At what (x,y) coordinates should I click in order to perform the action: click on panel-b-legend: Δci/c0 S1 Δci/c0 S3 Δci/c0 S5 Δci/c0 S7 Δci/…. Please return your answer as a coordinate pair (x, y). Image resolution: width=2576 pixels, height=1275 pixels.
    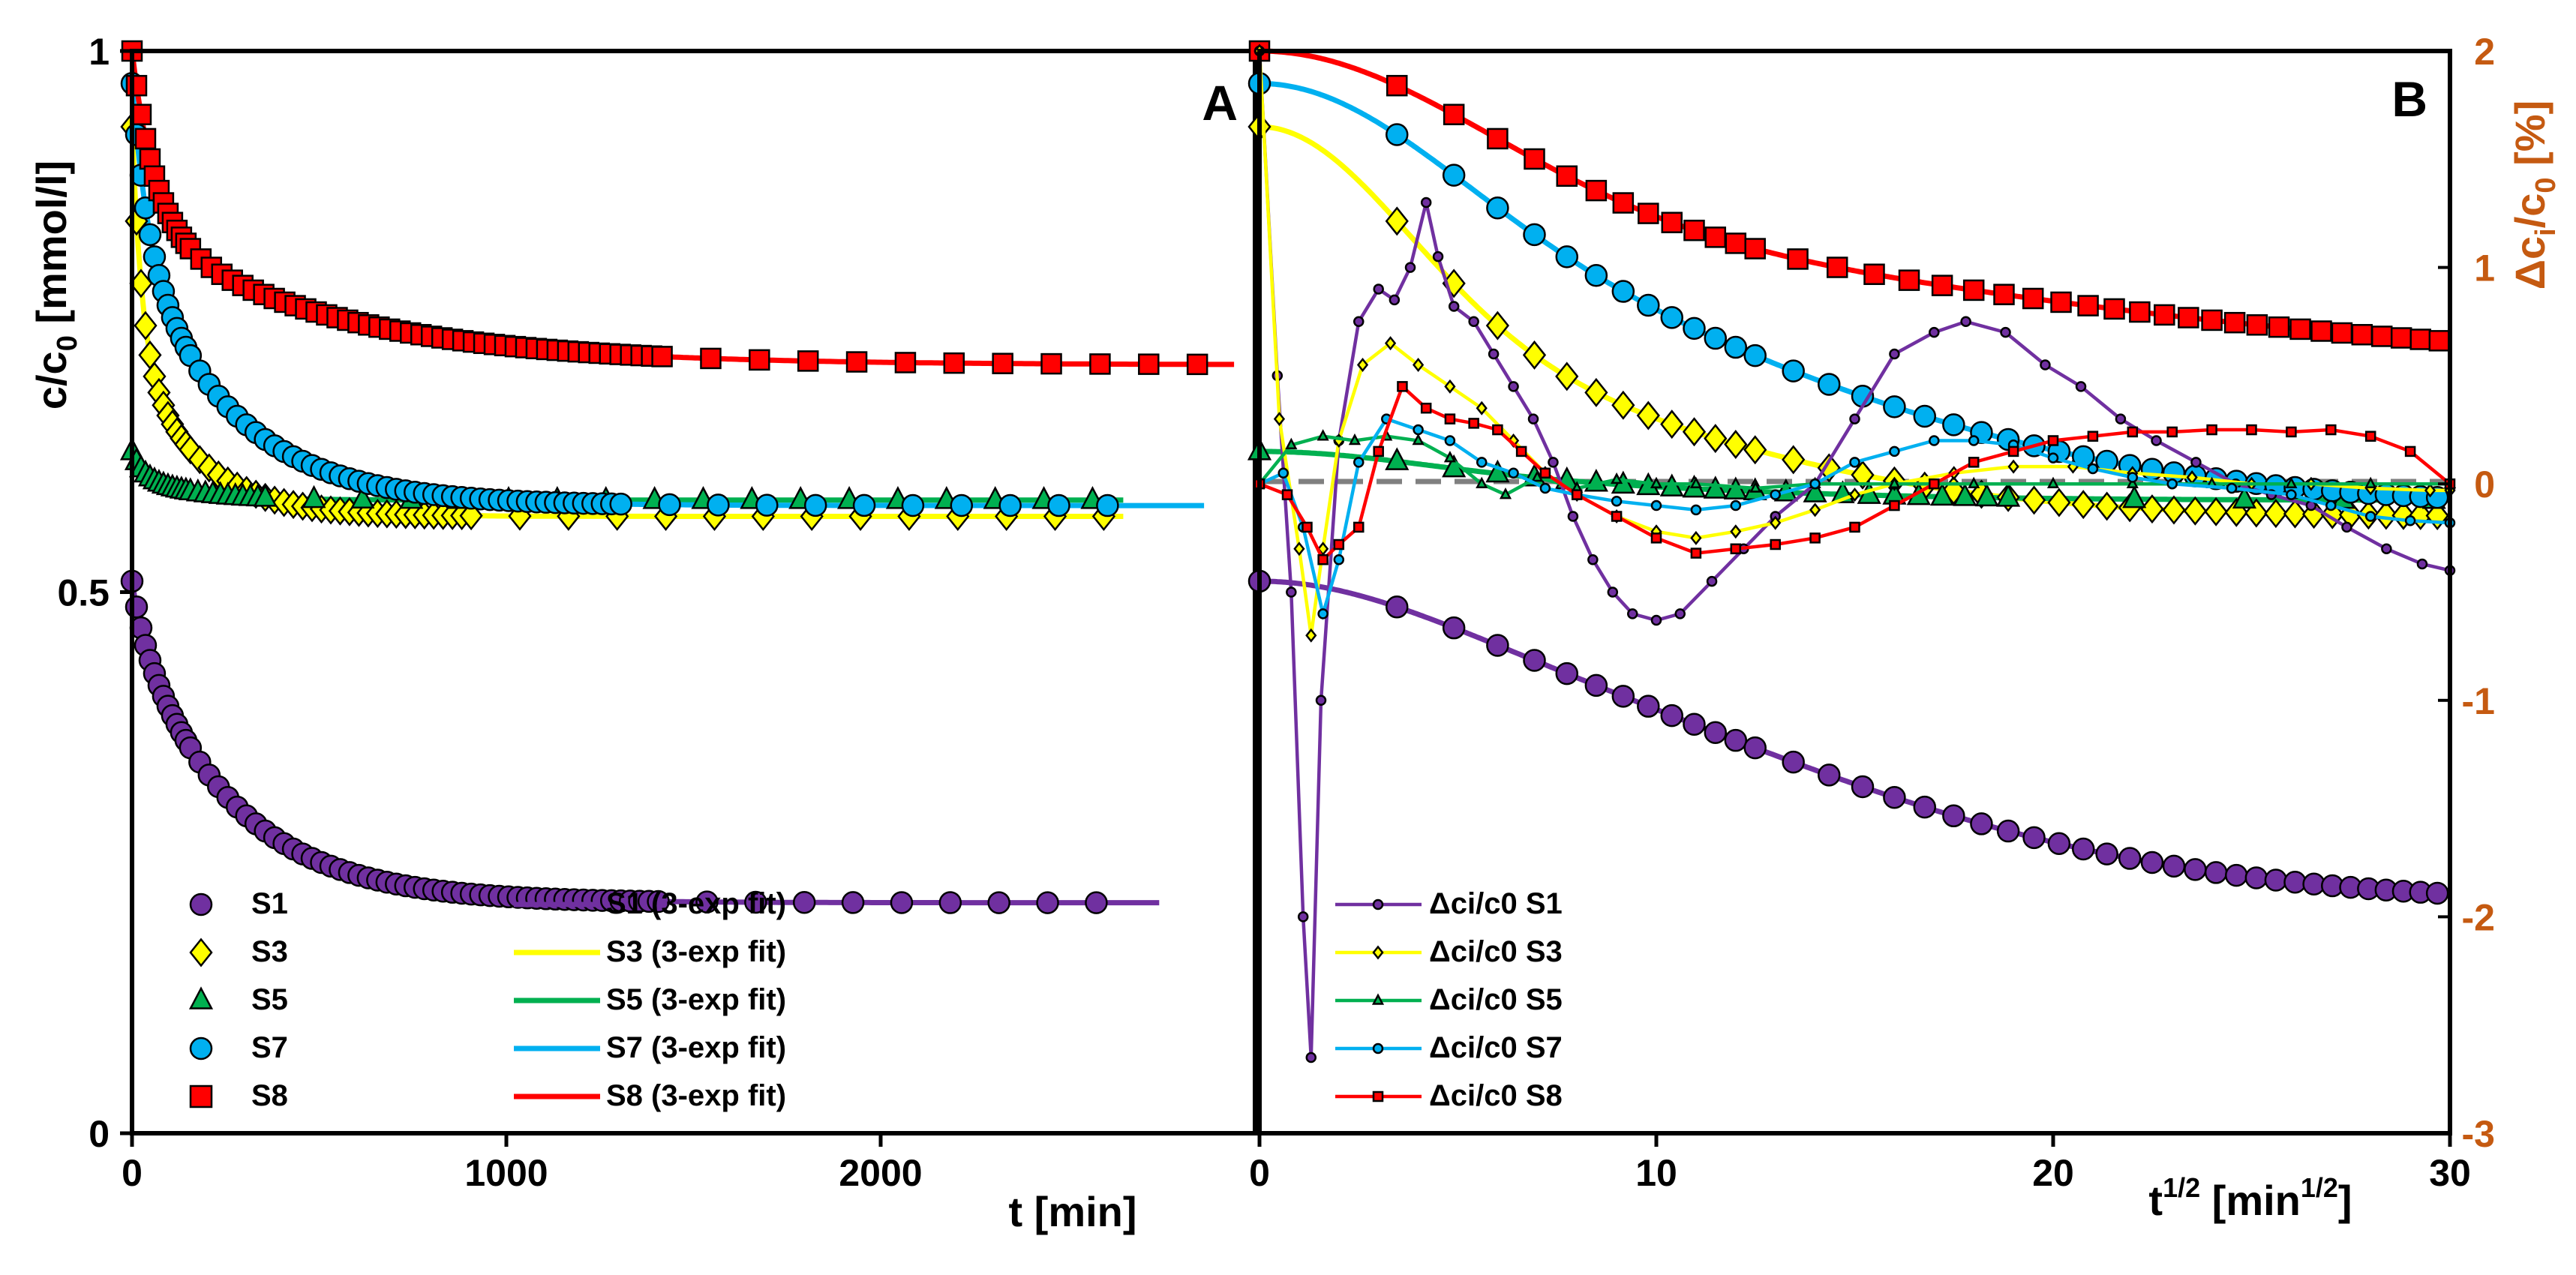
    Looking at the image, I should click on (1449, 999).